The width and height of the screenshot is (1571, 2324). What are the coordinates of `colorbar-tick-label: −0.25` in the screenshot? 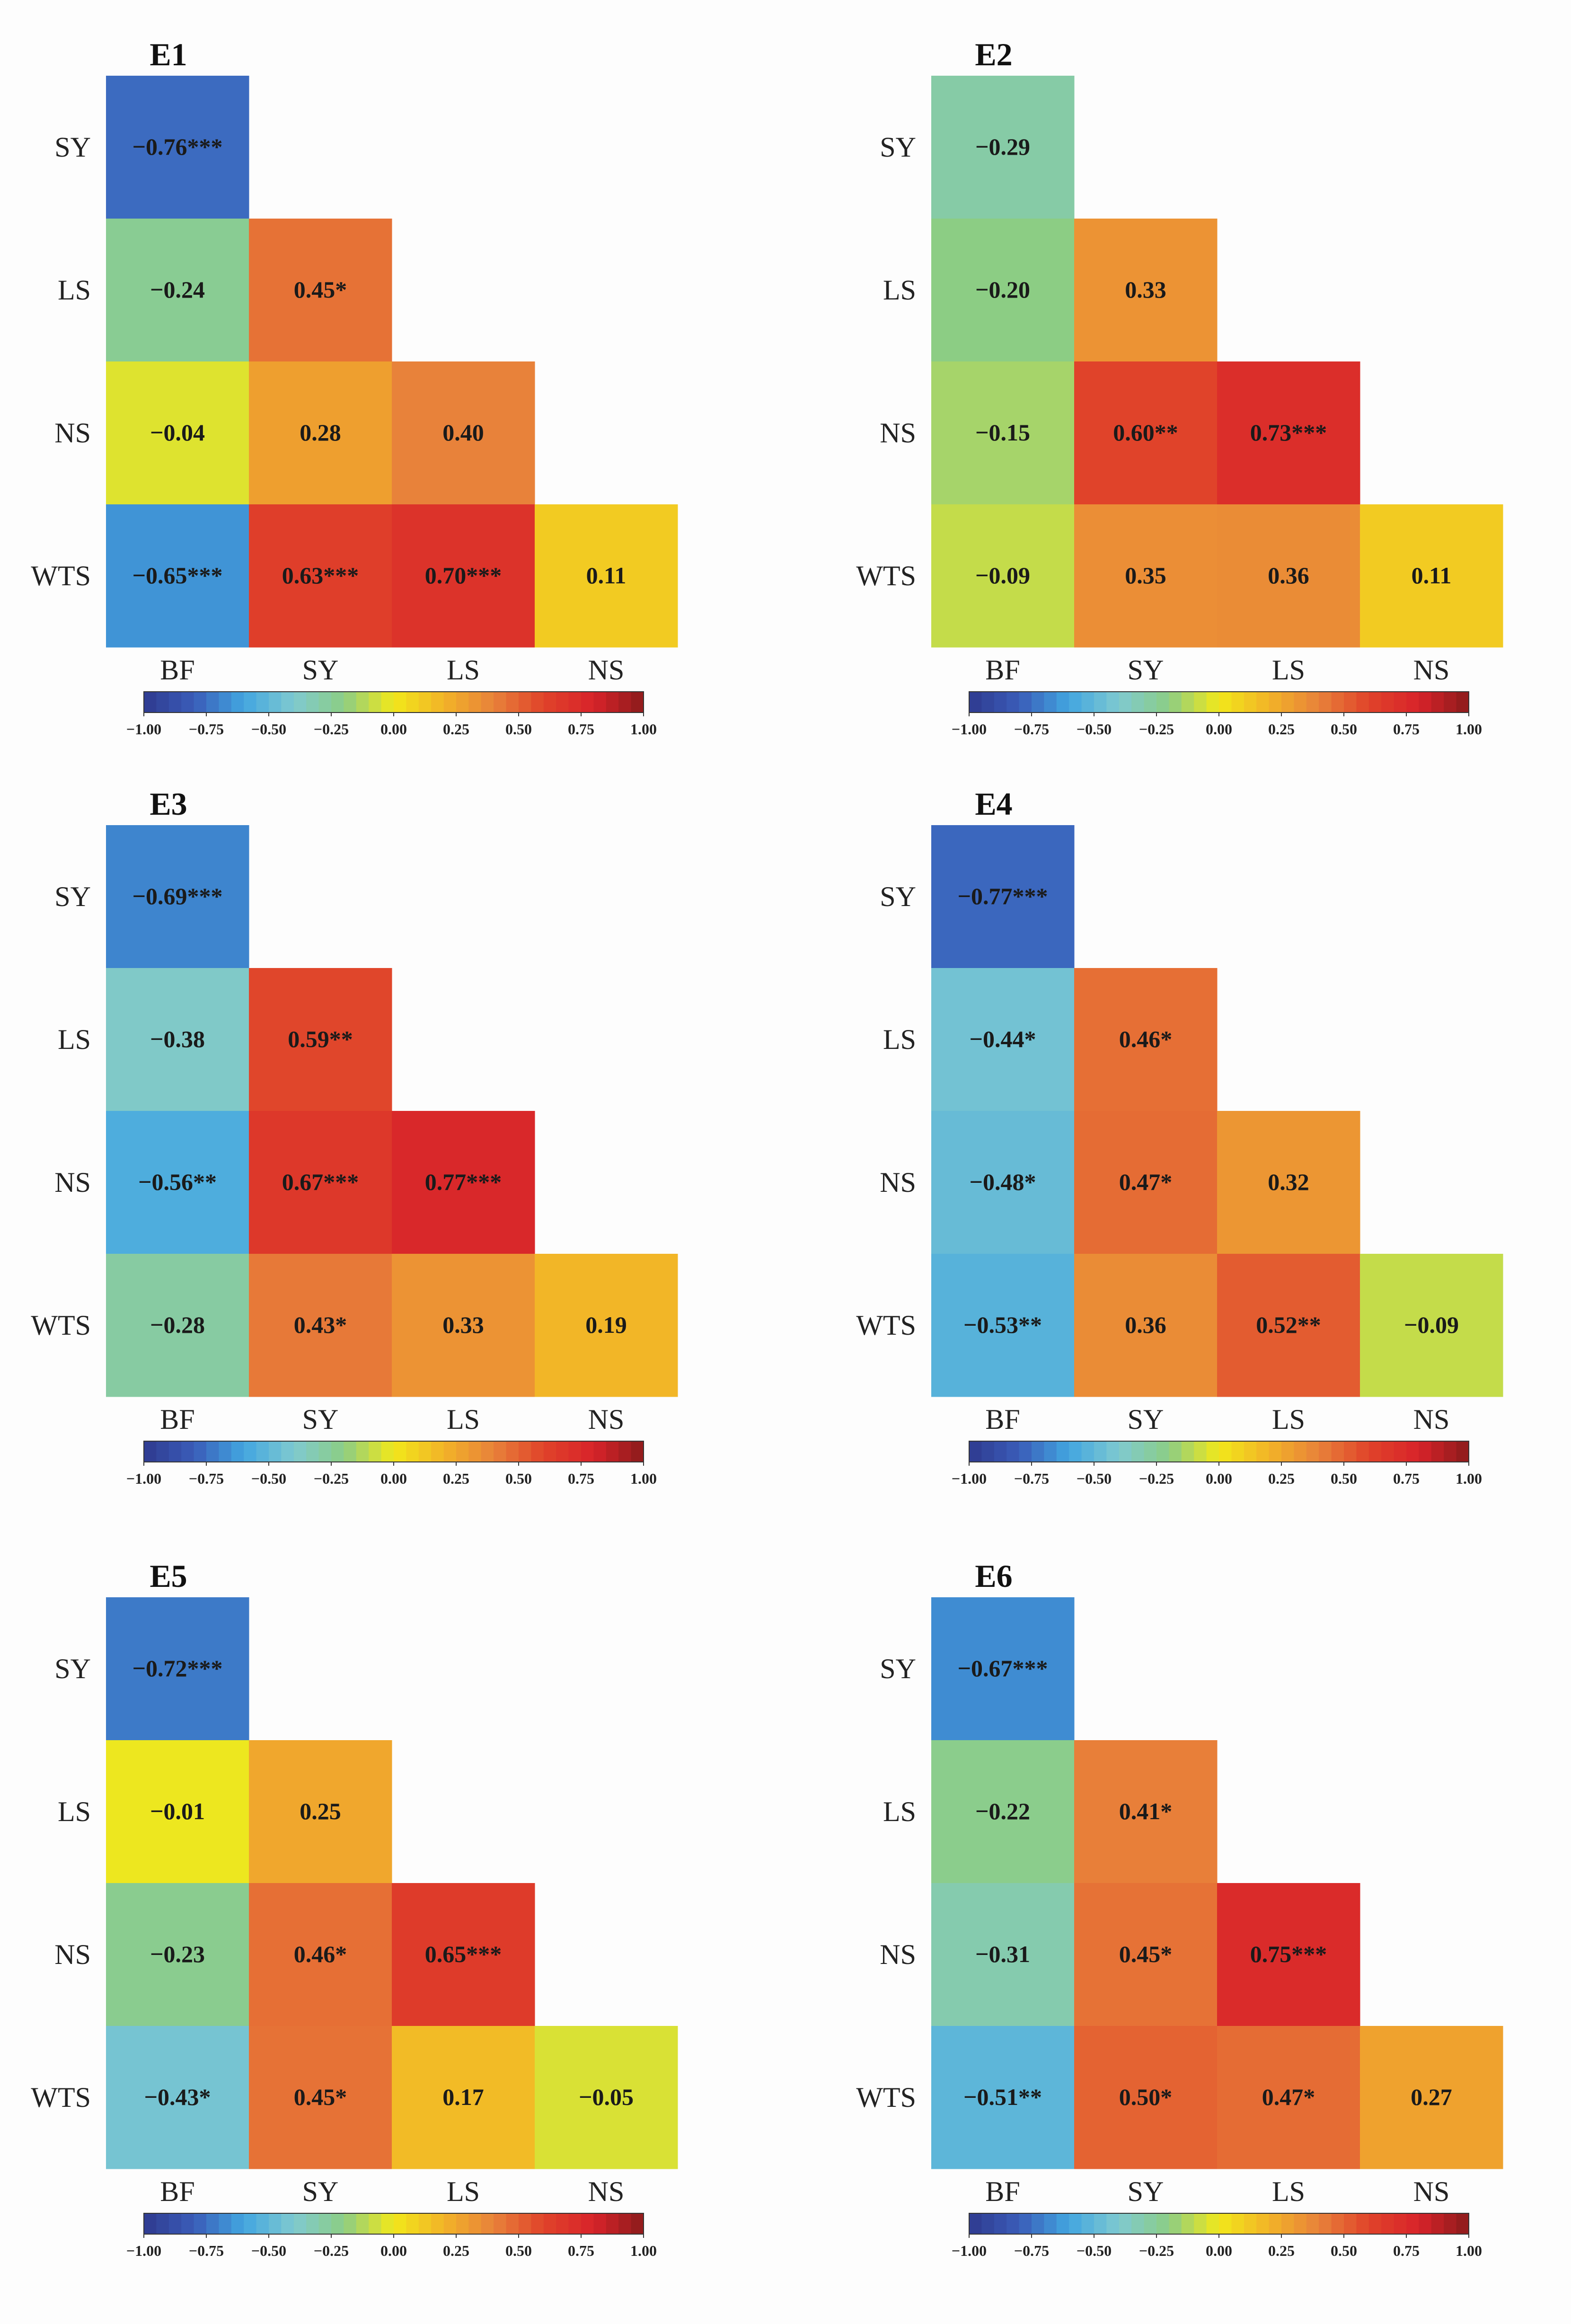 It's located at (1156, 1478).